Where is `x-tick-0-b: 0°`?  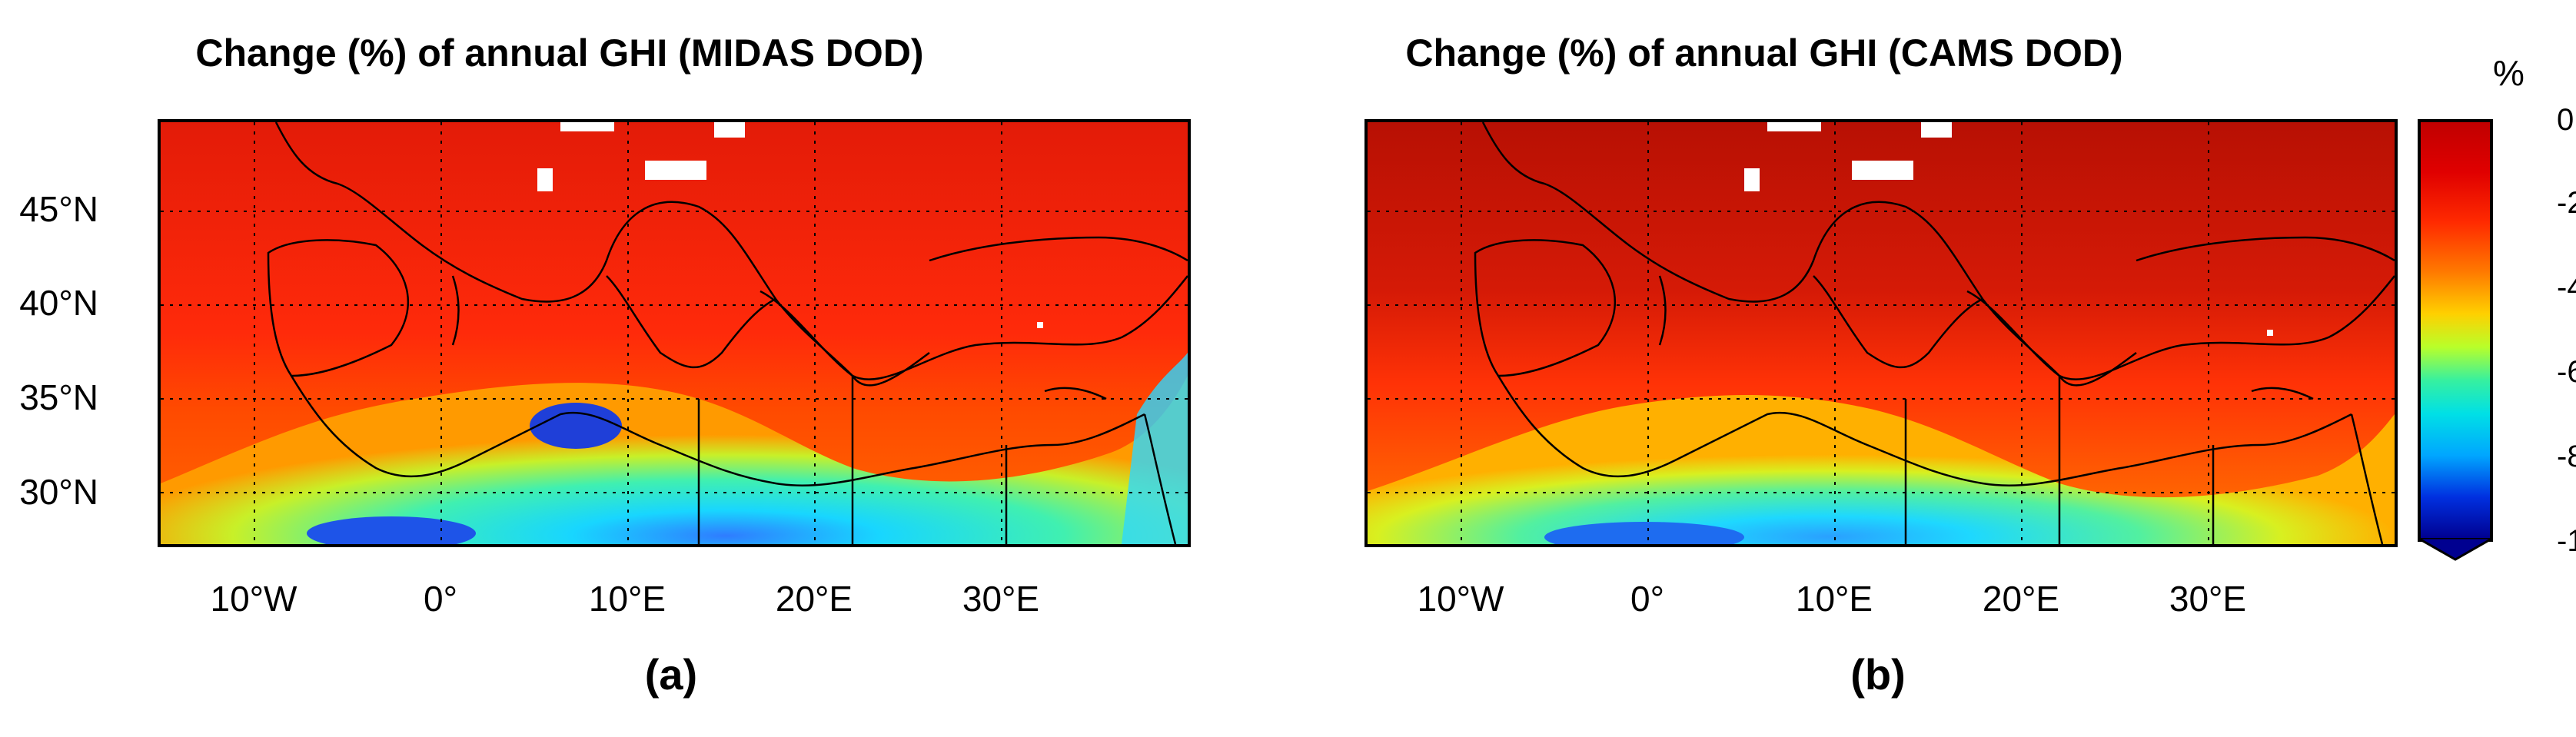 x-tick-0-b: 0° is located at coordinates (1647, 599).